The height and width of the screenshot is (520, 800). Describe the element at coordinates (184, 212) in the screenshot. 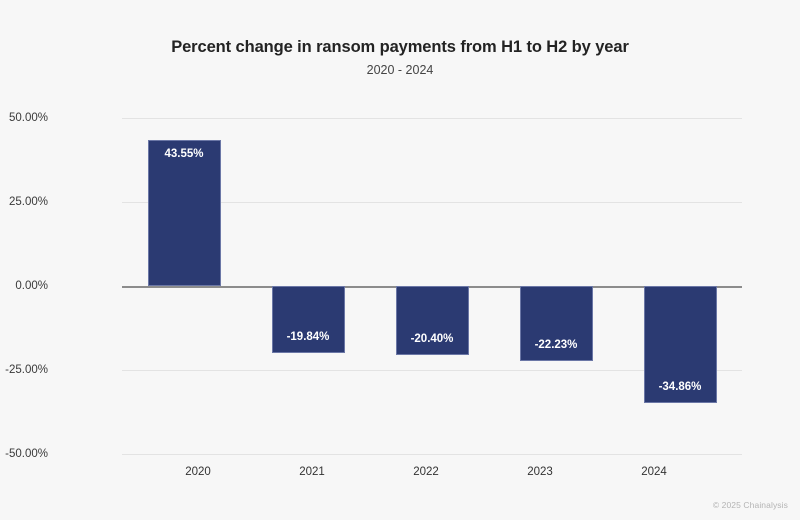

I see `bar-2020` at that location.